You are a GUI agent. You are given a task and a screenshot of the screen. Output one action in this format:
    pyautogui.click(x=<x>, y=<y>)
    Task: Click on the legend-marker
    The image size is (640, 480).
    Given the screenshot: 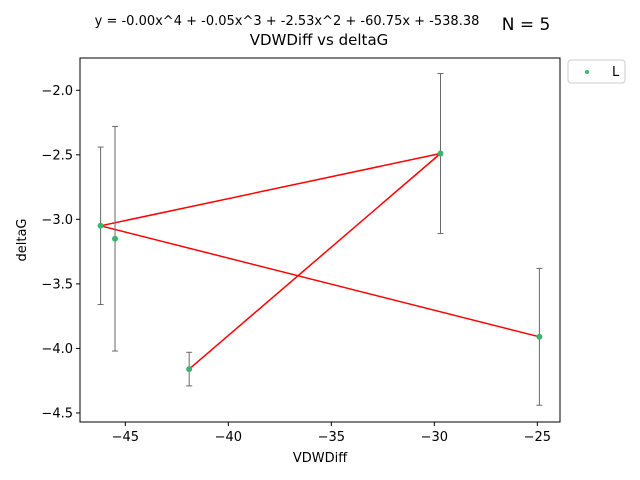 What is the action you would take?
    pyautogui.click(x=587, y=72)
    